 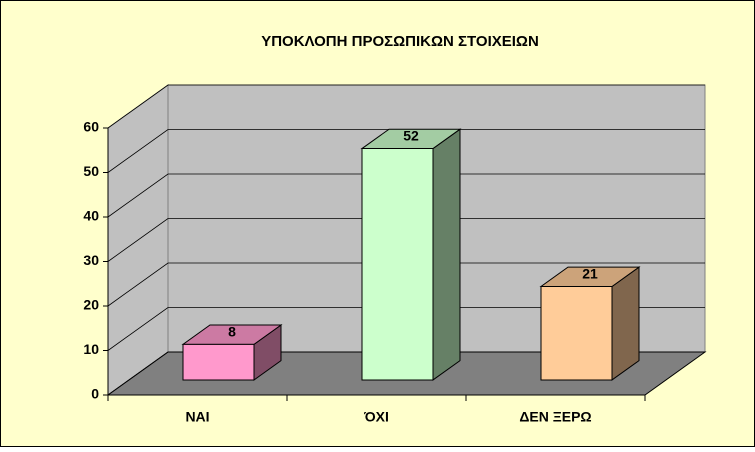 What do you see at coordinates (91, 216) in the screenshot?
I see `y-tick-label: 40` at bounding box center [91, 216].